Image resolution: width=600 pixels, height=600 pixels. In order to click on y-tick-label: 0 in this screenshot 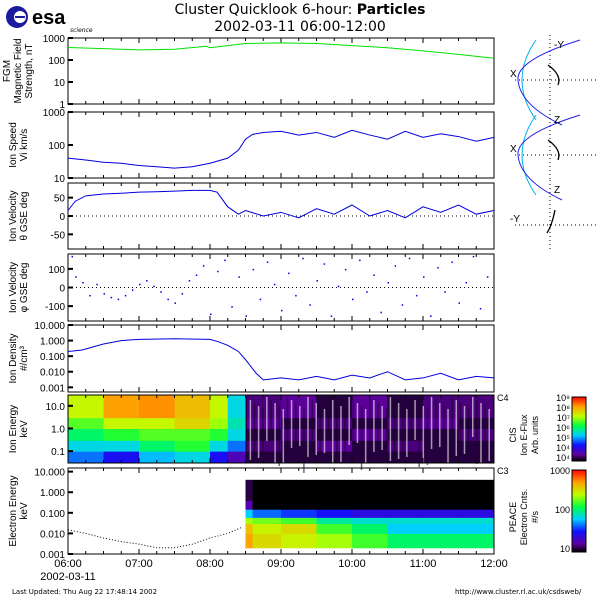, I will do `click(62, 217)`.